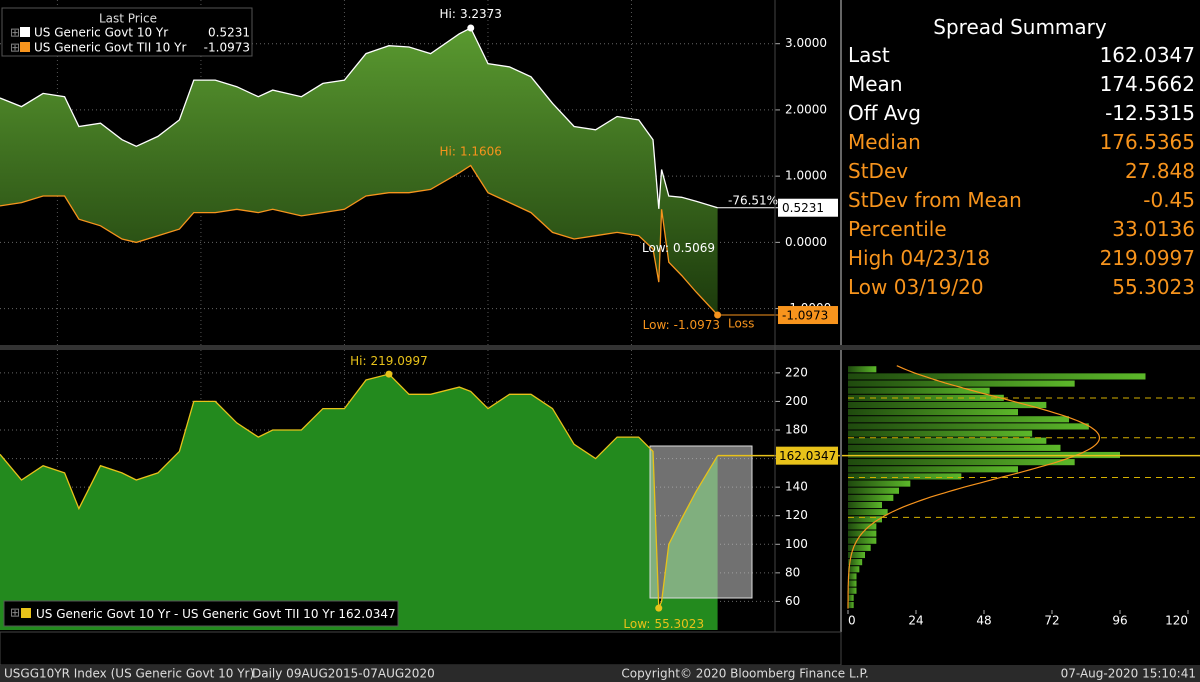 The image size is (1200, 682). I want to click on legend-title: Last Price, so click(128, 19).